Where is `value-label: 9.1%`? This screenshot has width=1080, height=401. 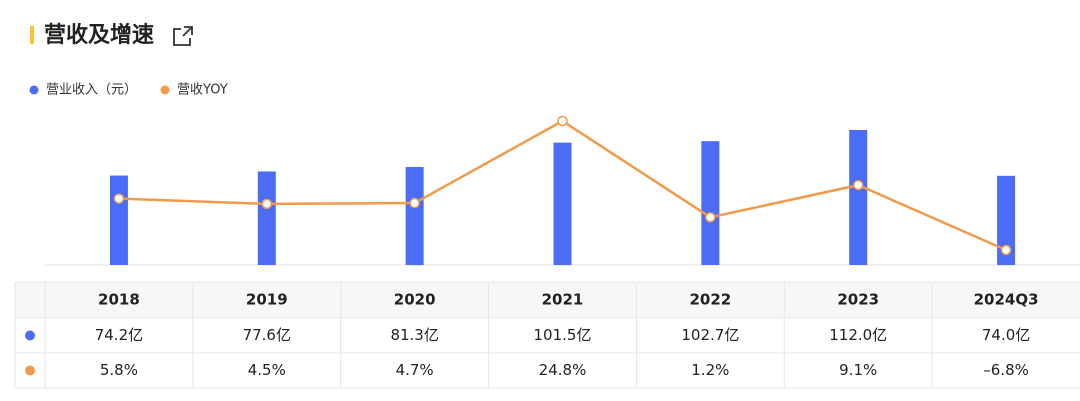 value-label: 9.1% is located at coordinates (858, 370).